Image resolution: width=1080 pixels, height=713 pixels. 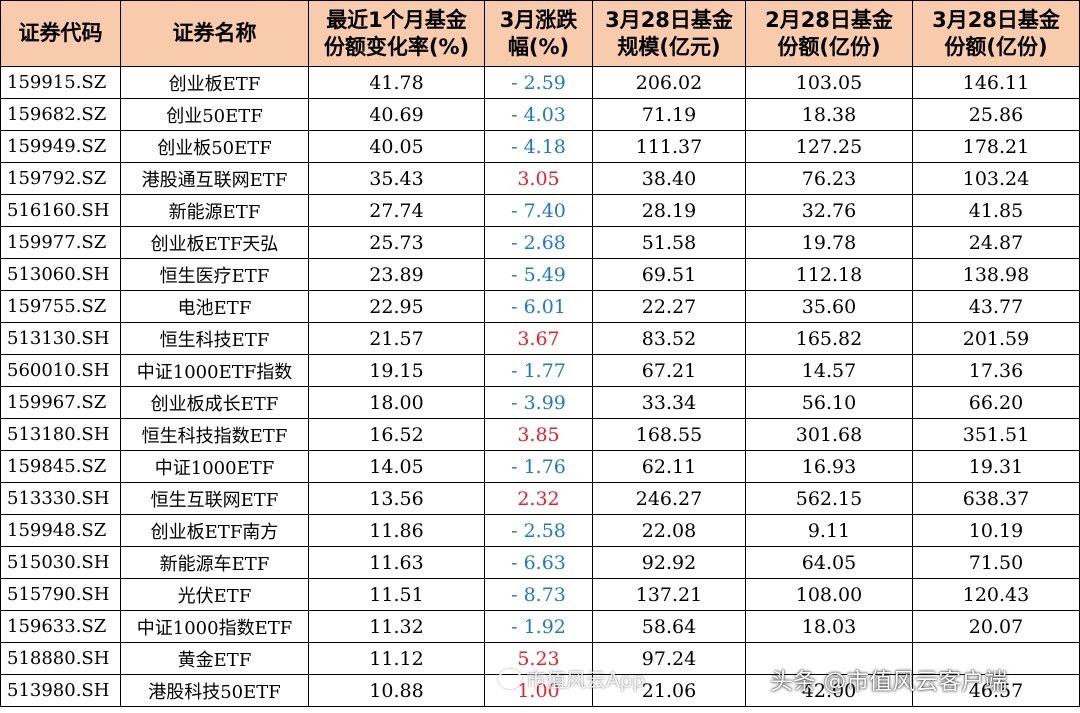 I want to click on cell-code: 516160.SH, so click(x=60, y=210).